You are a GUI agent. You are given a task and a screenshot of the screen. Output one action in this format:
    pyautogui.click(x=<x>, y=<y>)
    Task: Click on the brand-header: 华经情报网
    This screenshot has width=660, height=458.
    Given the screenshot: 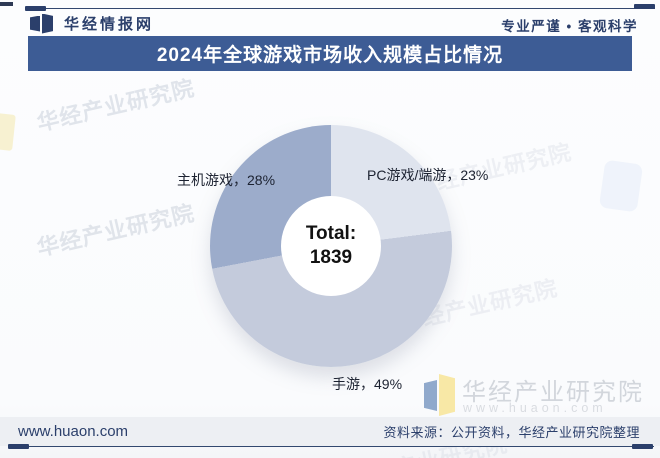 What is the action you would take?
    pyautogui.click(x=92, y=23)
    